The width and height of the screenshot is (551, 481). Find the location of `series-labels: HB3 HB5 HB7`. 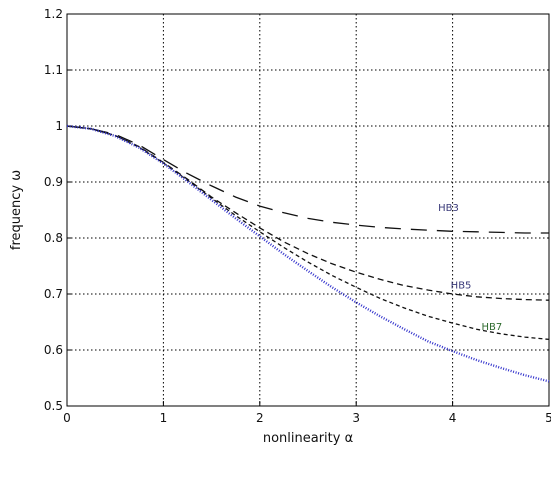

series-labels: HB3 HB5 HB7 is located at coordinates (470, 268).